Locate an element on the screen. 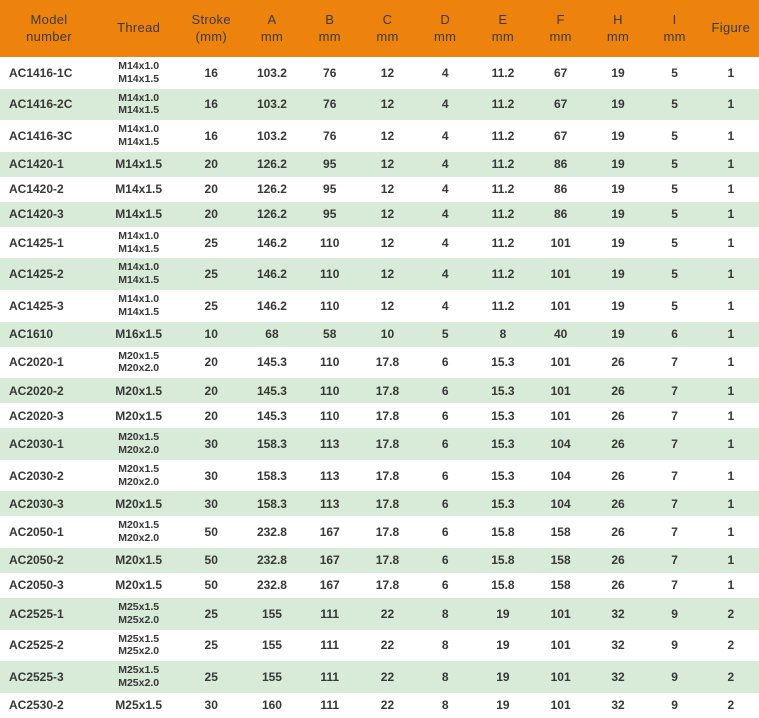  cell-a: 158.3 is located at coordinates (271, 475).